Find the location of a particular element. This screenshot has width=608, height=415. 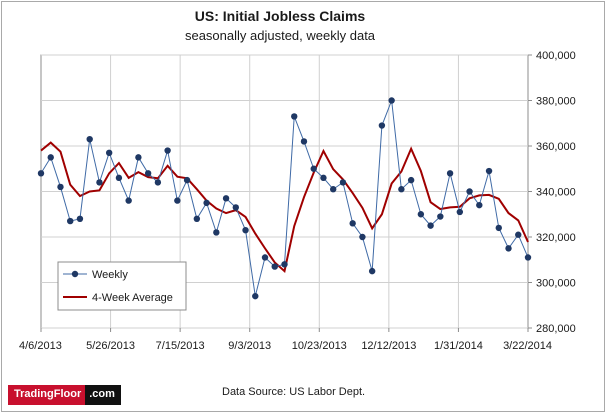

tradingfloor-logo: TradingFloor .com is located at coordinates (64, 395).